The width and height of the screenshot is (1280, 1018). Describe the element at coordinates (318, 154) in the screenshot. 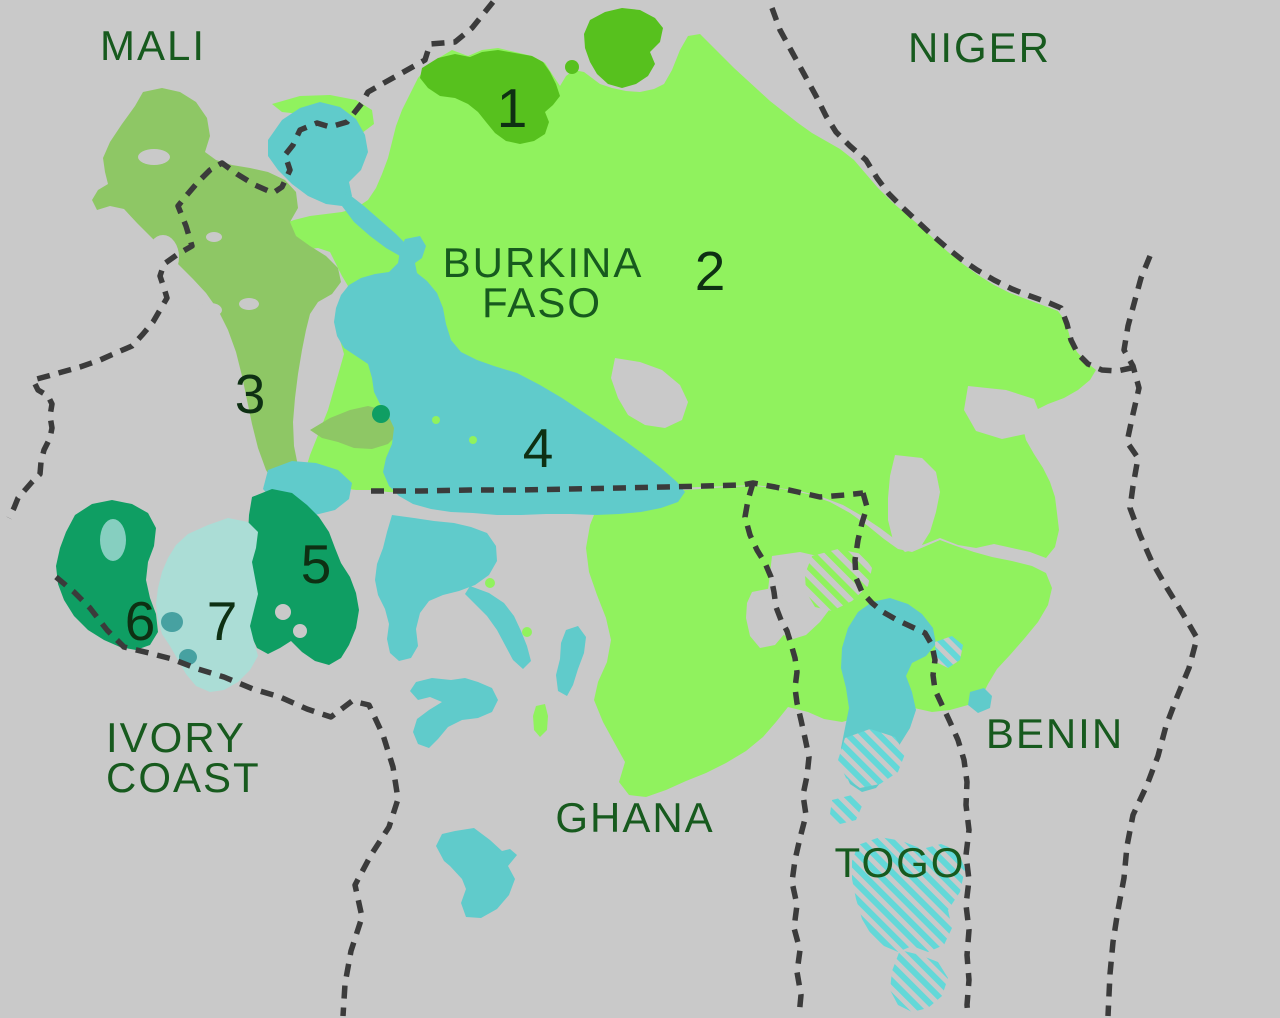

I see `region-4-northwest-patch` at that location.